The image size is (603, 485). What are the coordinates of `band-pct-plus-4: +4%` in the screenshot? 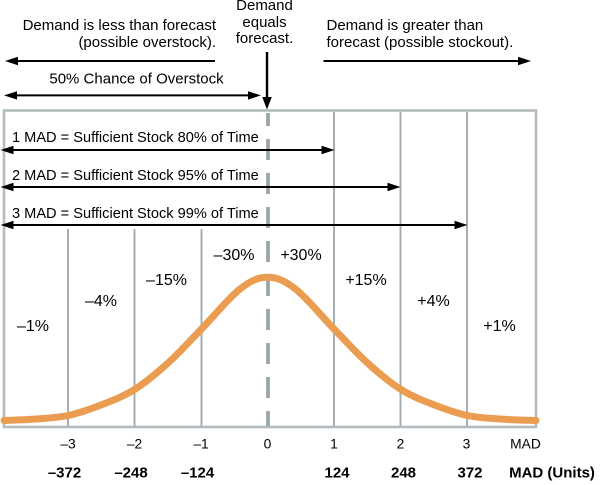 It's located at (433, 301).